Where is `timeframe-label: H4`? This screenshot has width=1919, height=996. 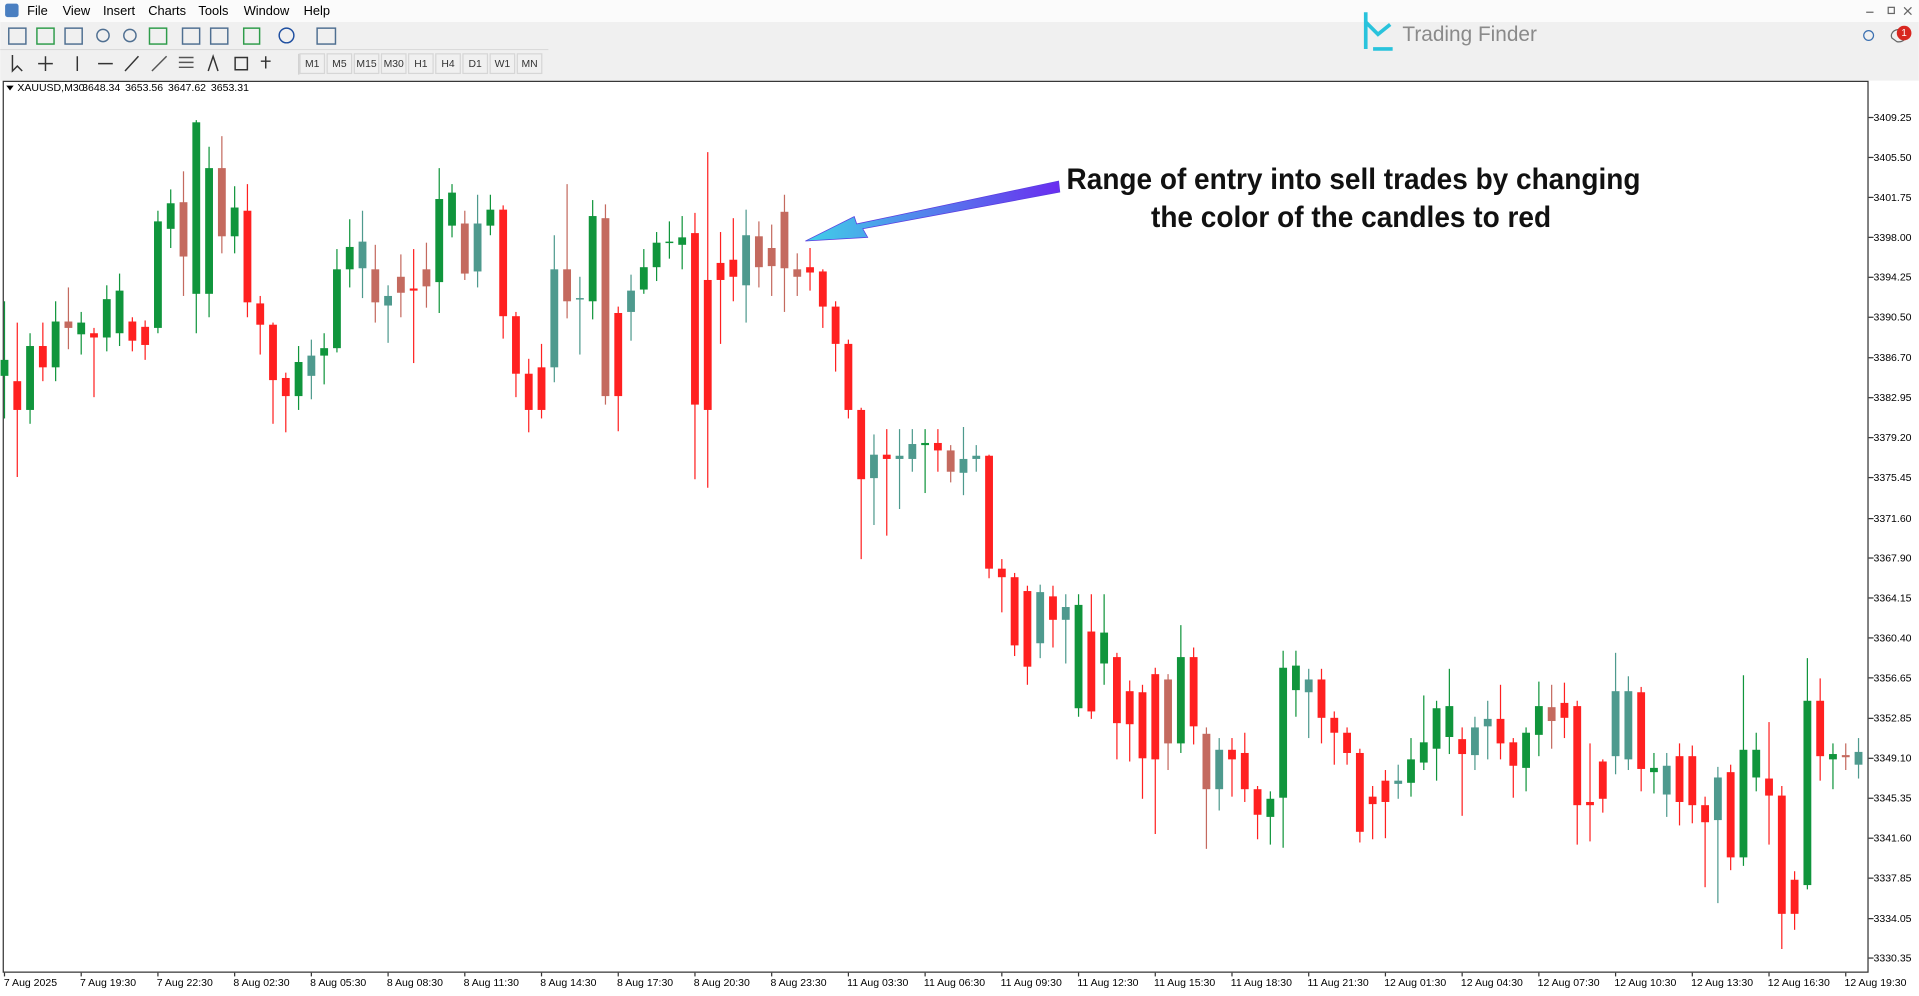
timeframe-label: H4 is located at coordinates (448, 64).